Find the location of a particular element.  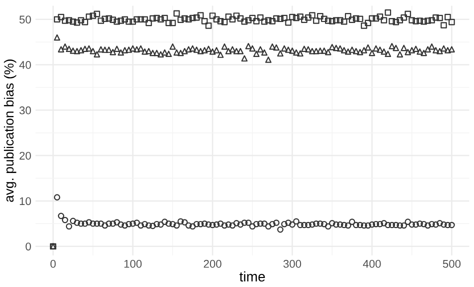

x-tick-label: 200 is located at coordinates (213, 264).